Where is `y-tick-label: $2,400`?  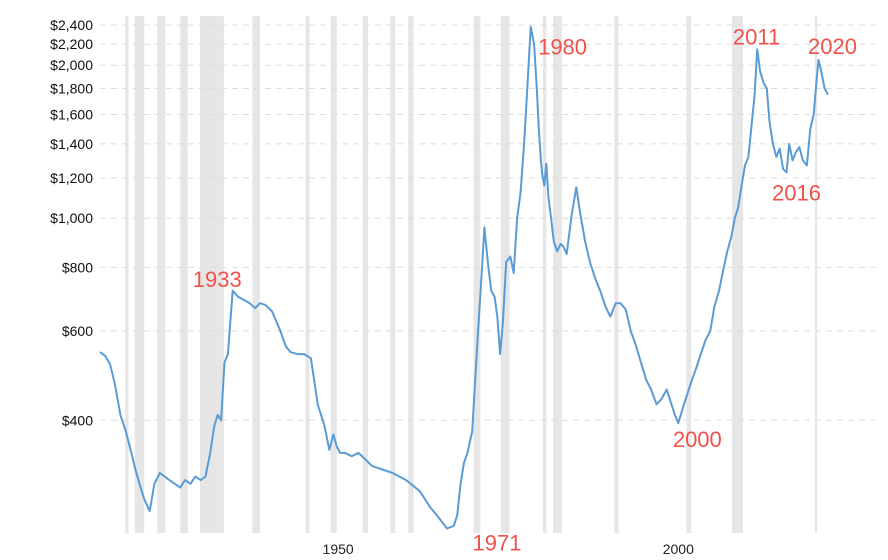 y-tick-label: $2,400 is located at coordinates (71, 25).